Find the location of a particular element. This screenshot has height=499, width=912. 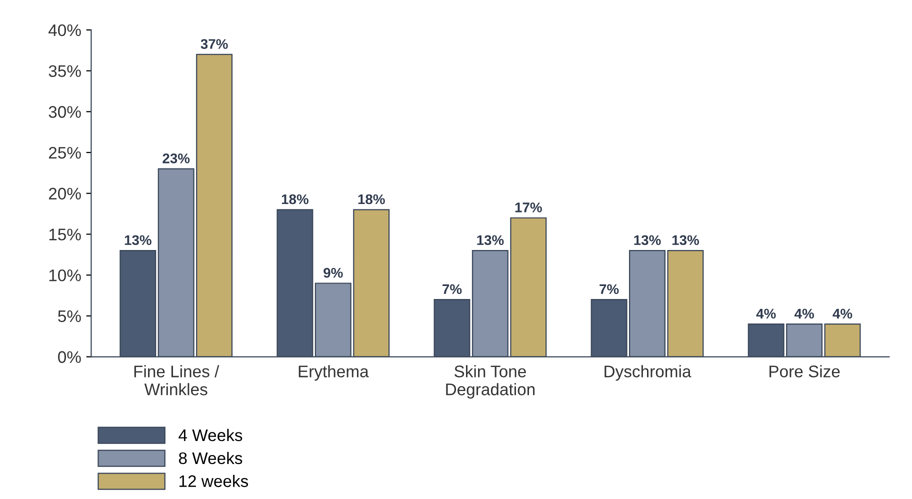

data-label: 17% is located at coordinates (528, 207).